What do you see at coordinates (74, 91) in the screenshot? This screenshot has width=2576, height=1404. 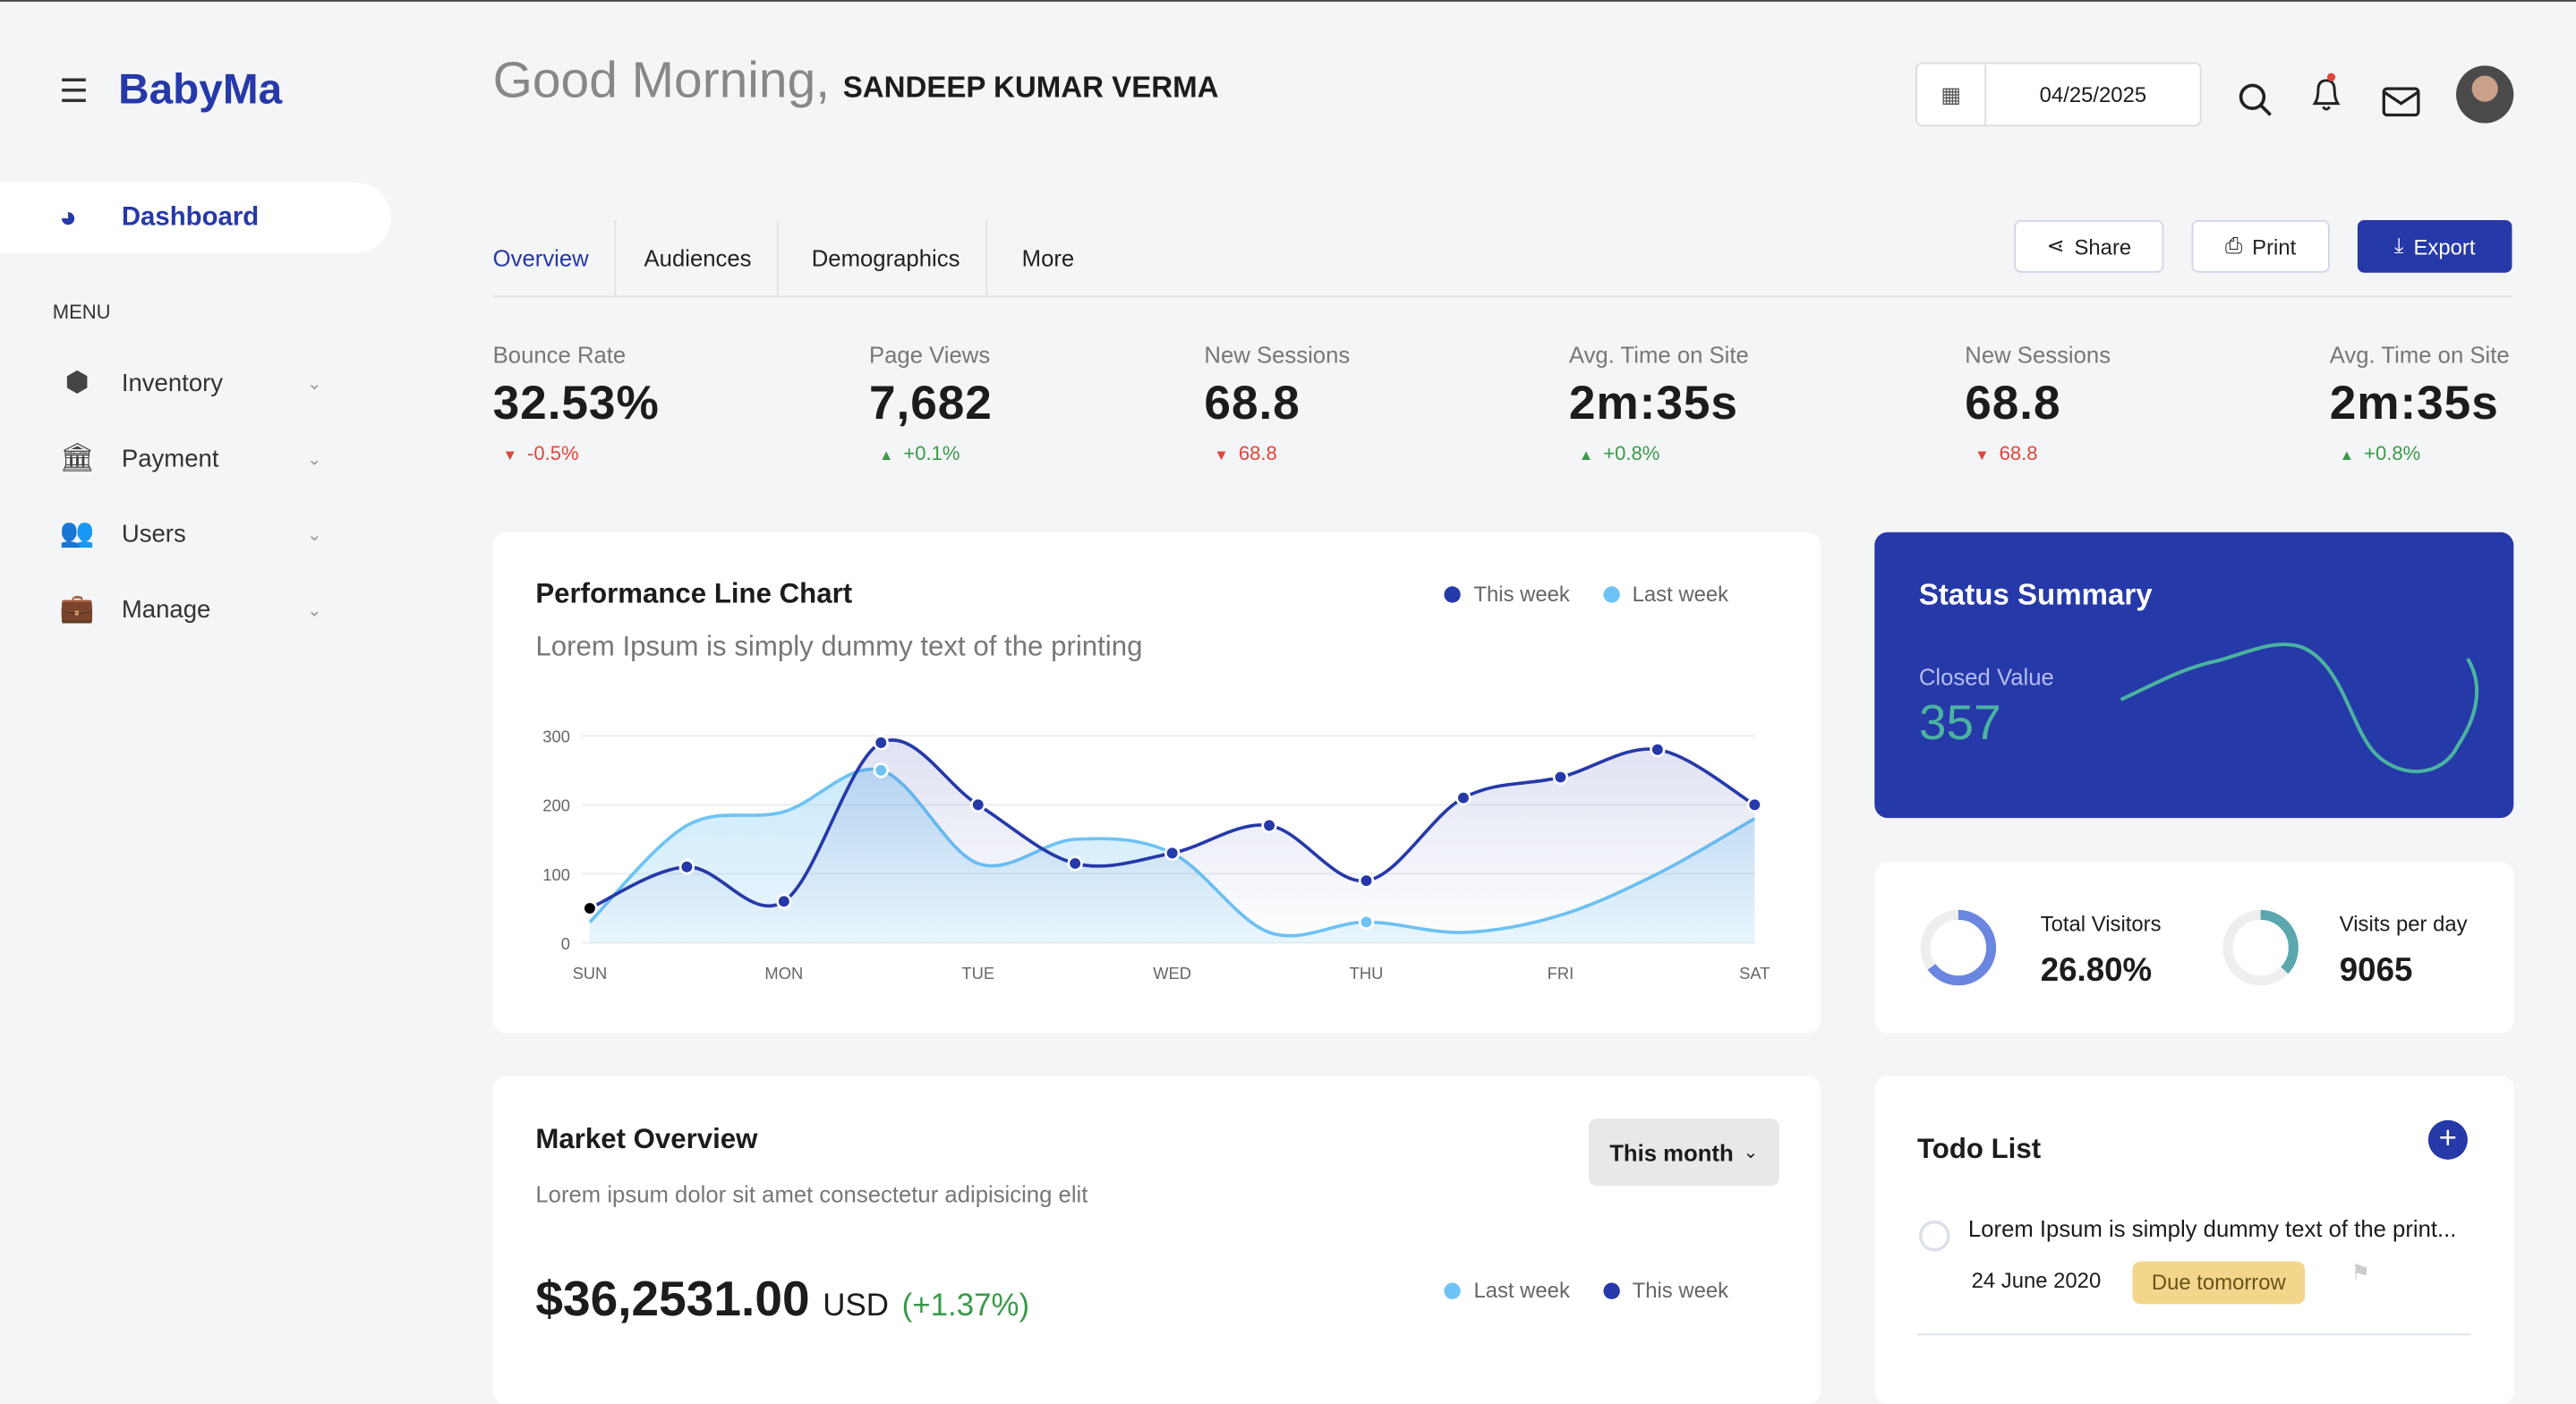 I see `menu-icon: ☰` at bounding box center [74, 91].